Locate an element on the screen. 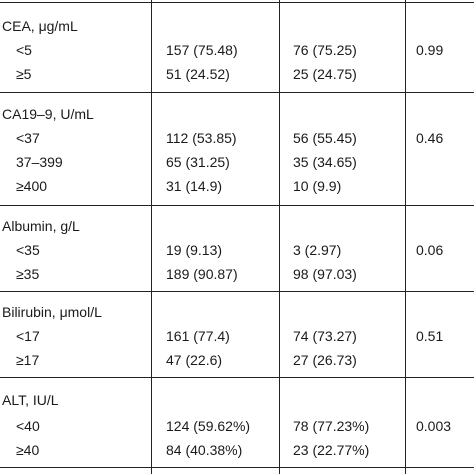 The image size is (474, 474). section-title: Bilirubin, μmol/L is located at coordinates (52, 312).